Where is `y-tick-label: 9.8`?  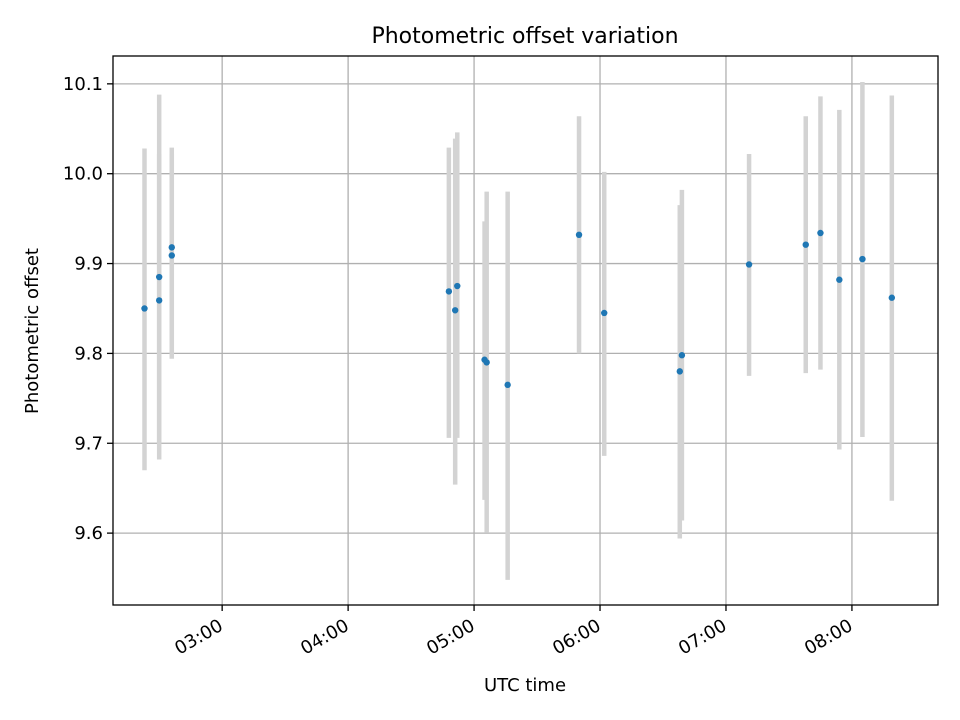 y-tick-label: 9.8 is located at coordinates (88, 353).